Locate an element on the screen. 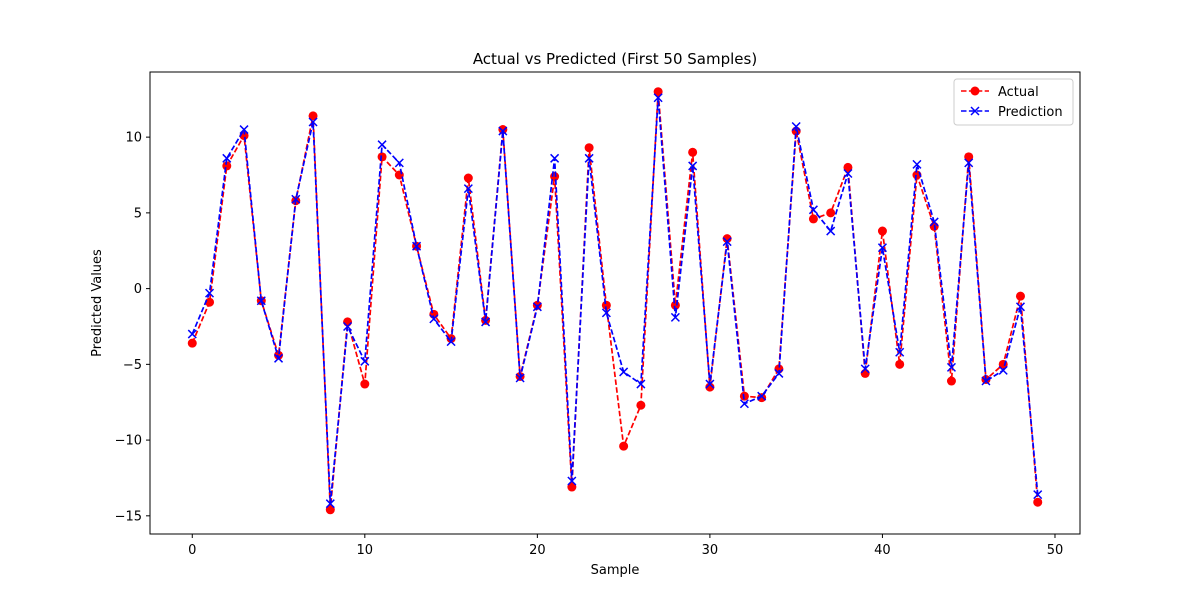  x-tick-label: 20 is located at coordinates (537, 550).